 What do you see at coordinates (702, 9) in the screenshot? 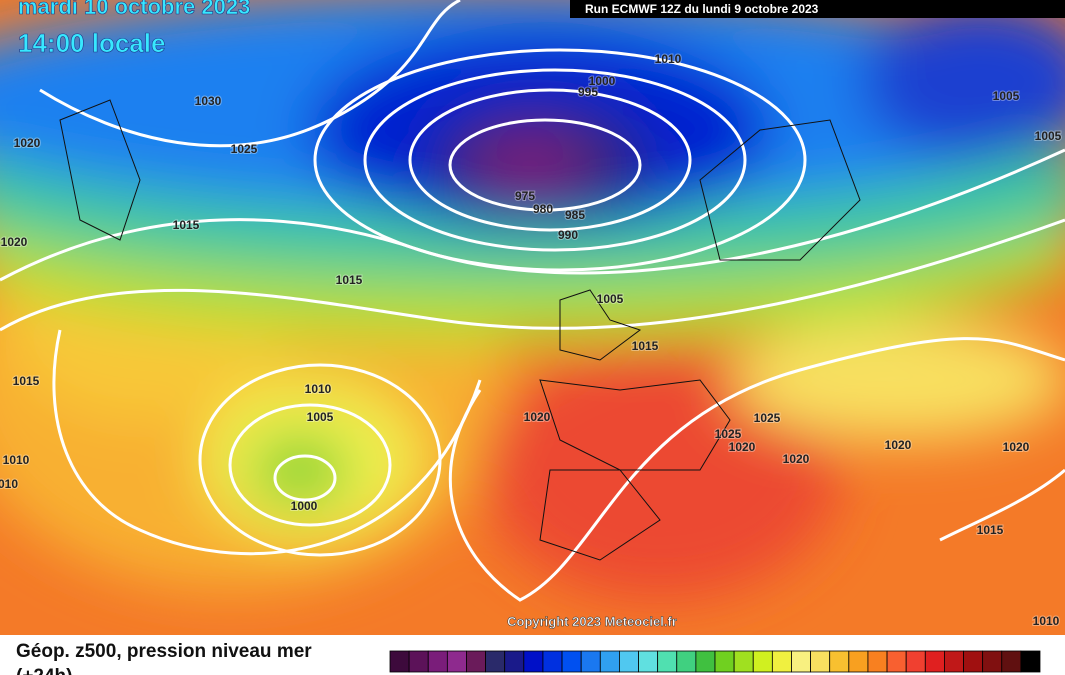
I see `run-info: Run ECMWF 12Z du lundi 9 octobre 2023` at bounding box center [702, 9].